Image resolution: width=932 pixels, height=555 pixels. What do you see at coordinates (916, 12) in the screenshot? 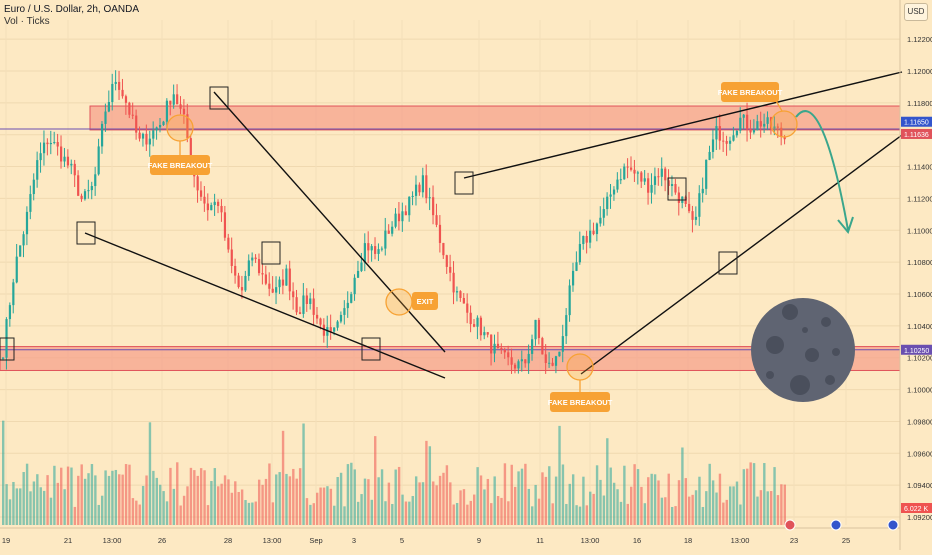
I see `currency-button: USD` at bounding box center [916, 12].